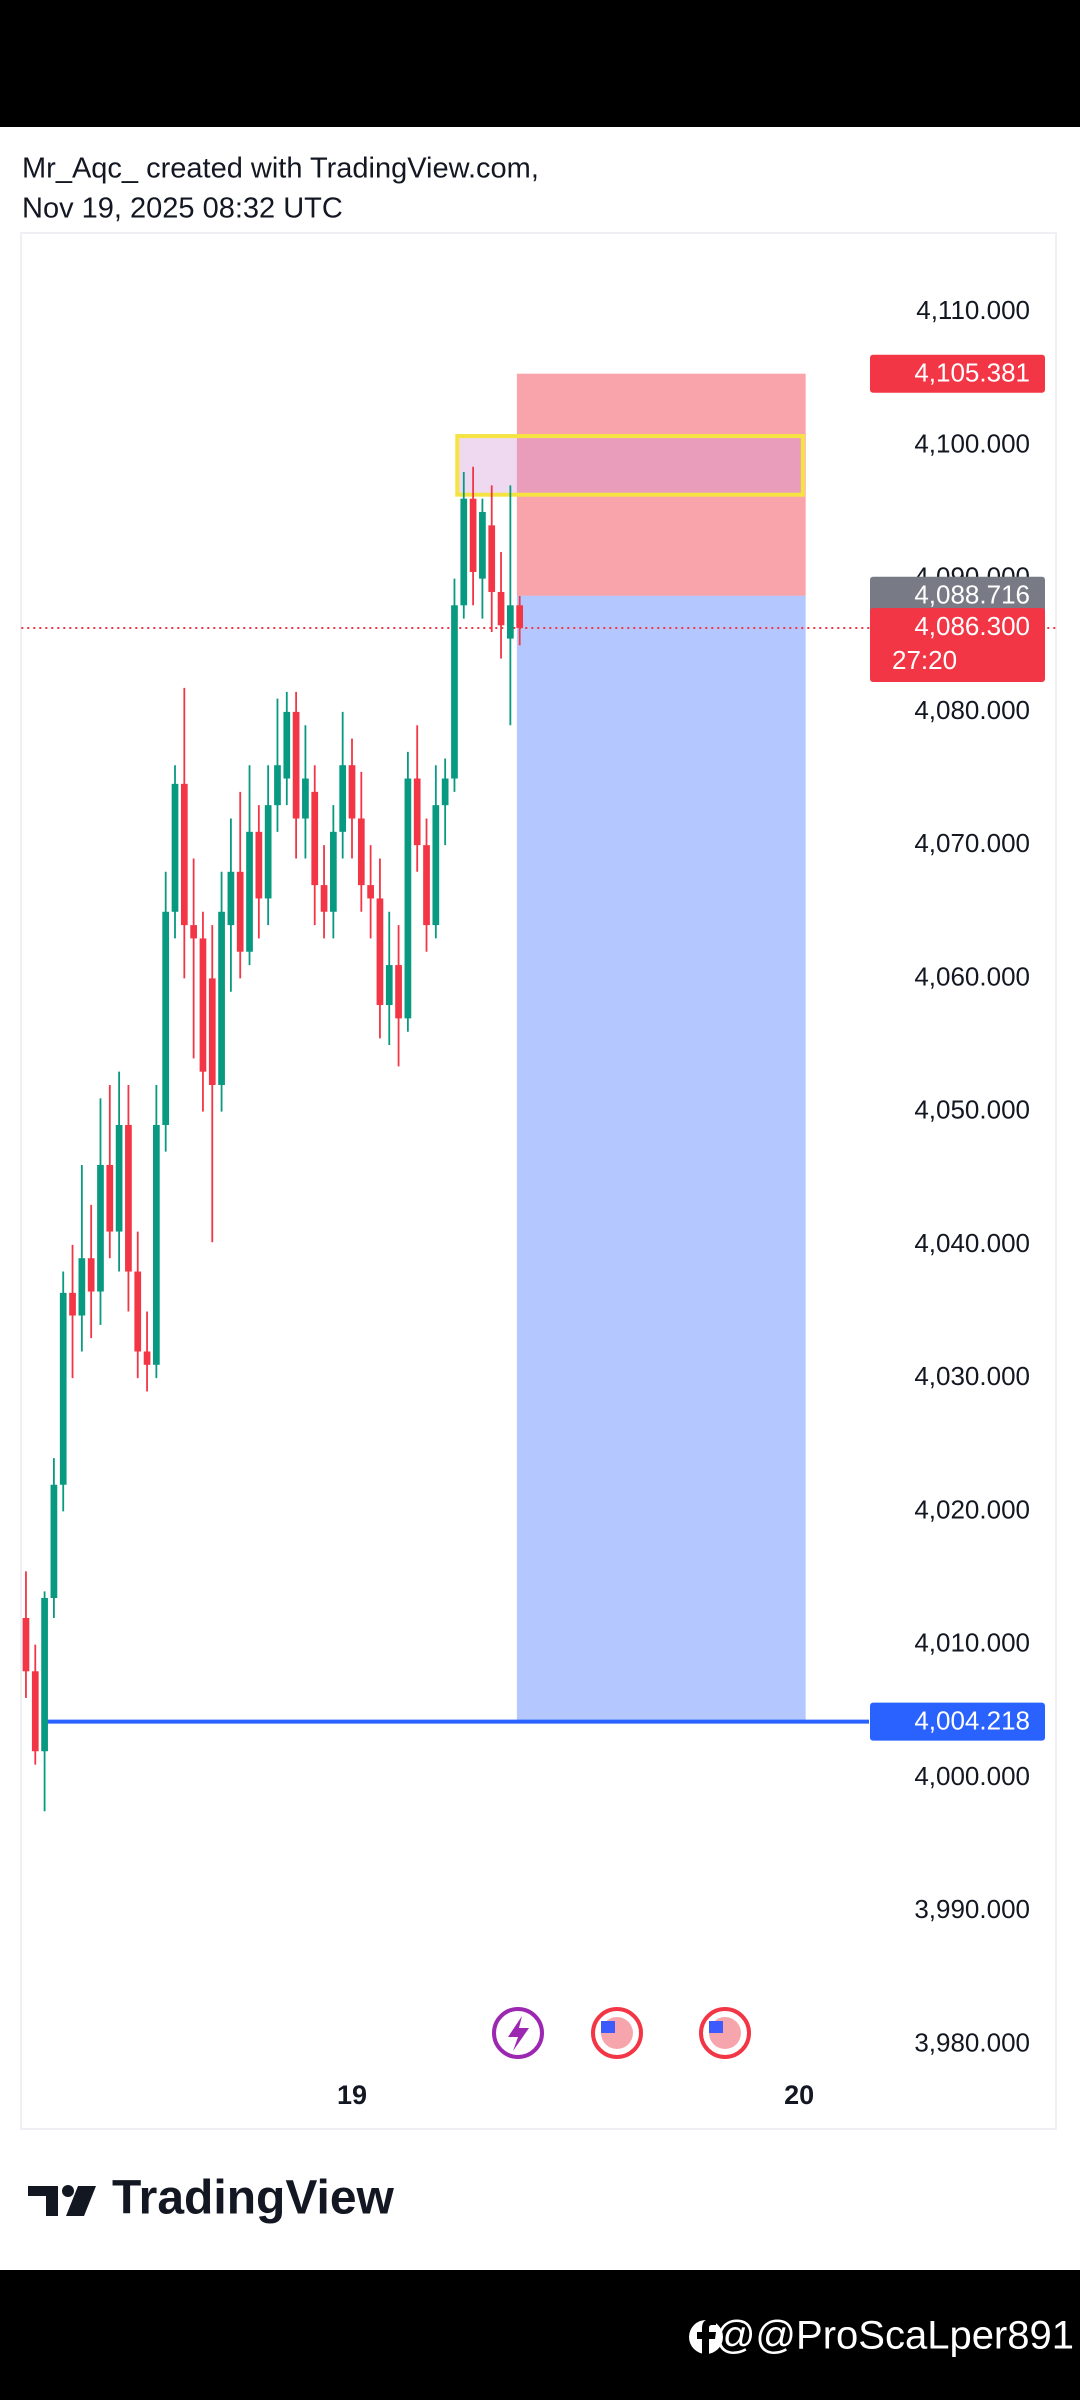  What do you see at coordinates (972, 595) in the screenshot?
I see `price-tag: 4,088.716` at bounding box center [972, 595].